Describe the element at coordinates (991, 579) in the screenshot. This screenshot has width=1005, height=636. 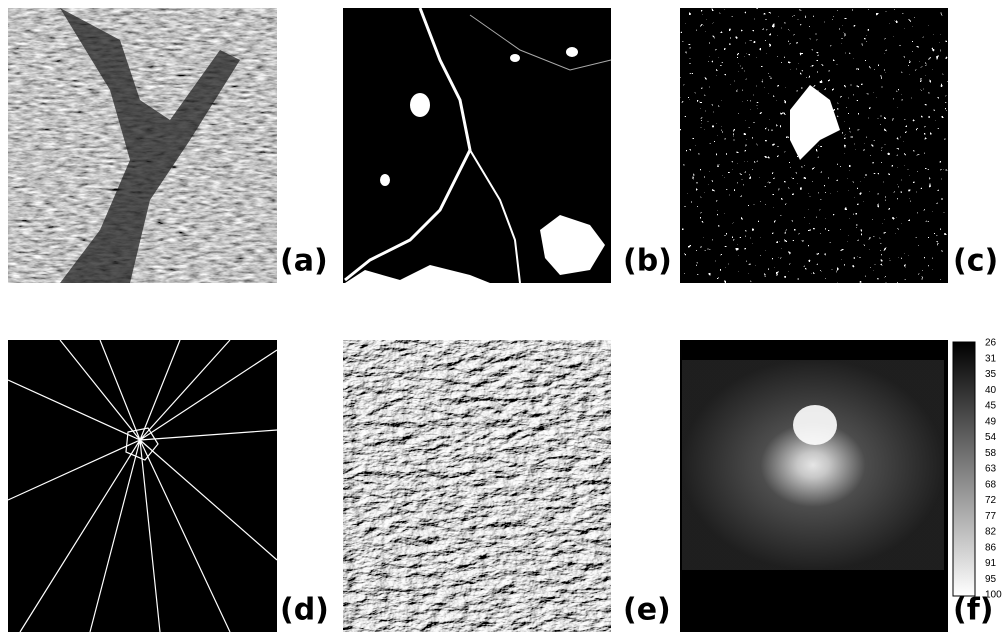
I see `colorbar-label: 95` at that location.